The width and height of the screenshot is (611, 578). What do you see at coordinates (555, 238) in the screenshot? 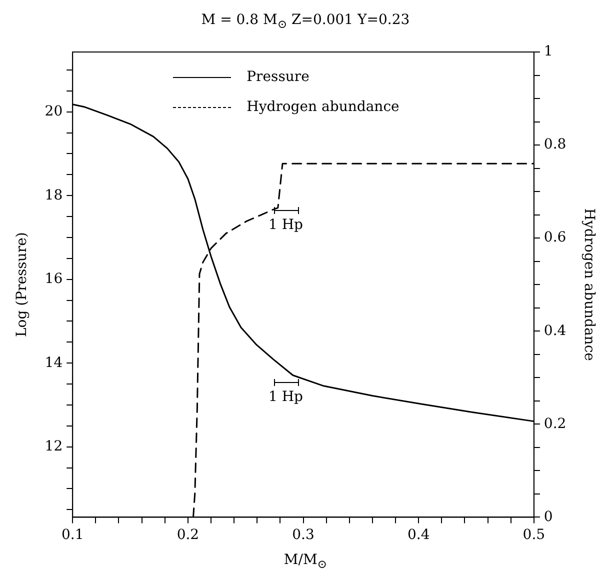
I see `y2-tick-label: 0.6` at bounding box center [555, 238].